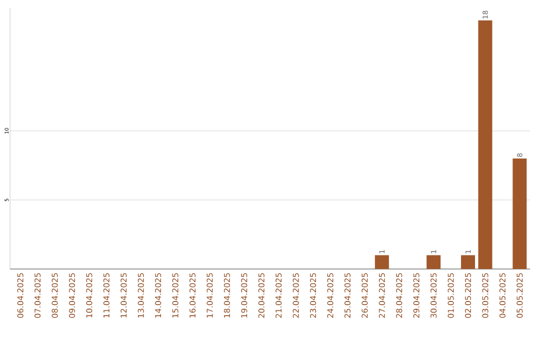 This screenshot has width=540, height=340. Describe the element at coordinates (123, 295) in the screenshot. I see `x-tick-label: 12.04.2025` at that location.